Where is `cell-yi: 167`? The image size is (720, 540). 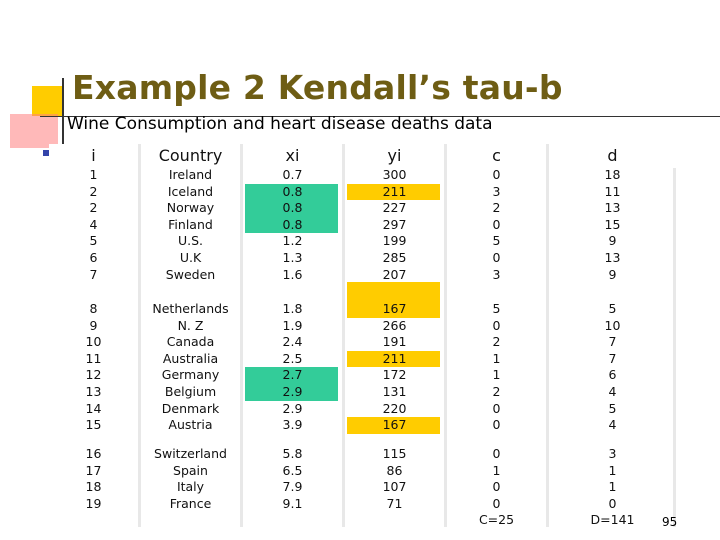
cell-yi: 167 is located at coordinates (394, 308).